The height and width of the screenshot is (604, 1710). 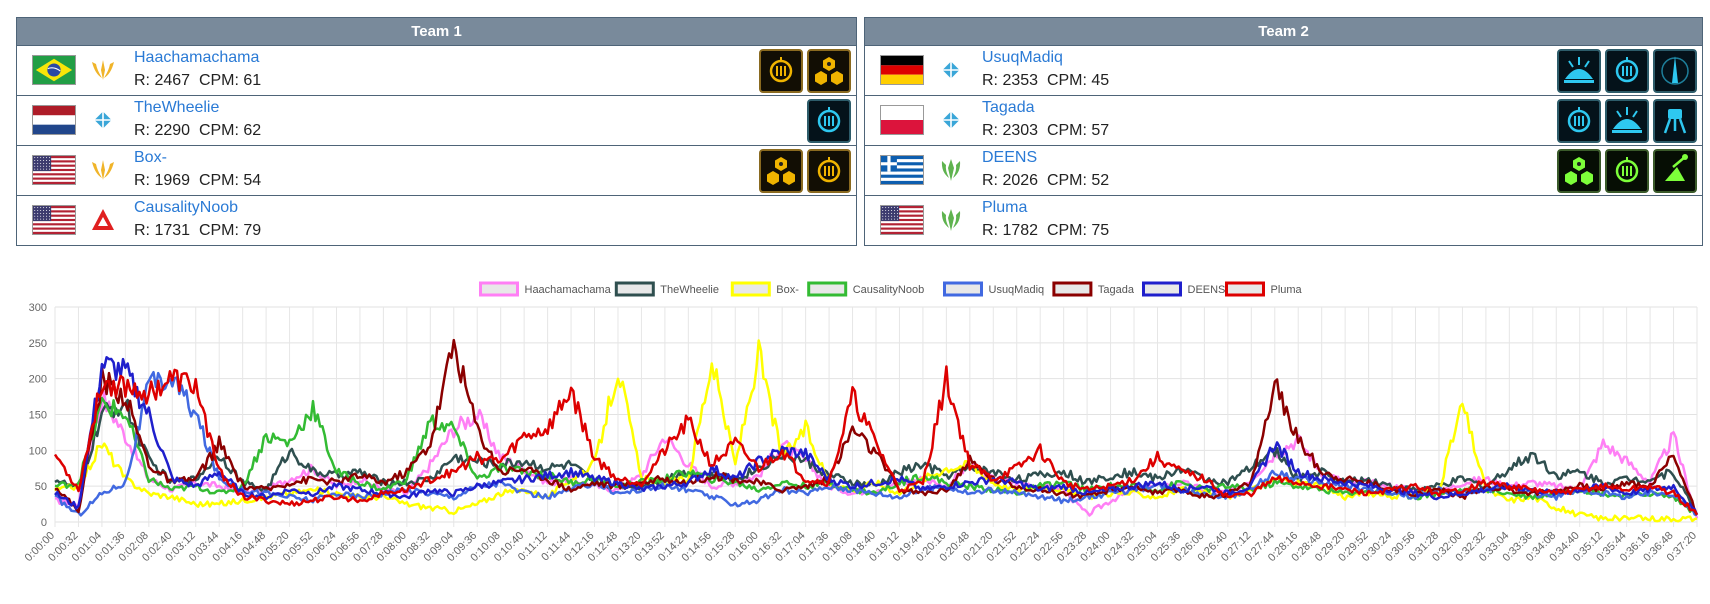 I want to click on antenna-icon, so click(x=1675, y=171).